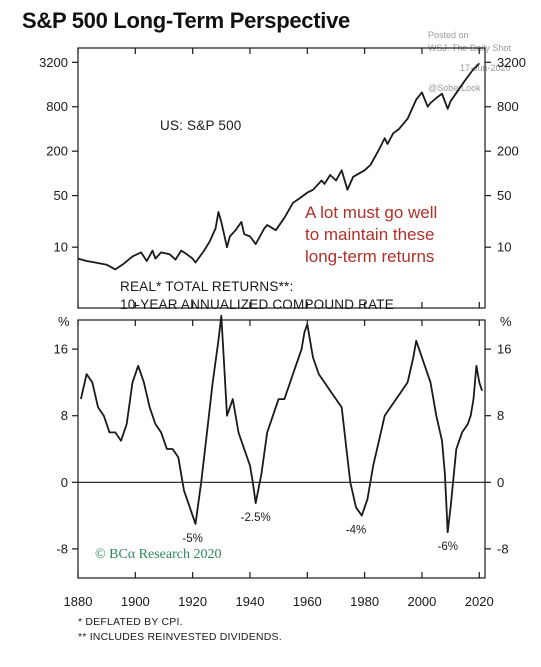  Describe the element at coordinates (369, 256) in the screenshot. I see `callout-line-3: long-term returns` at that location.